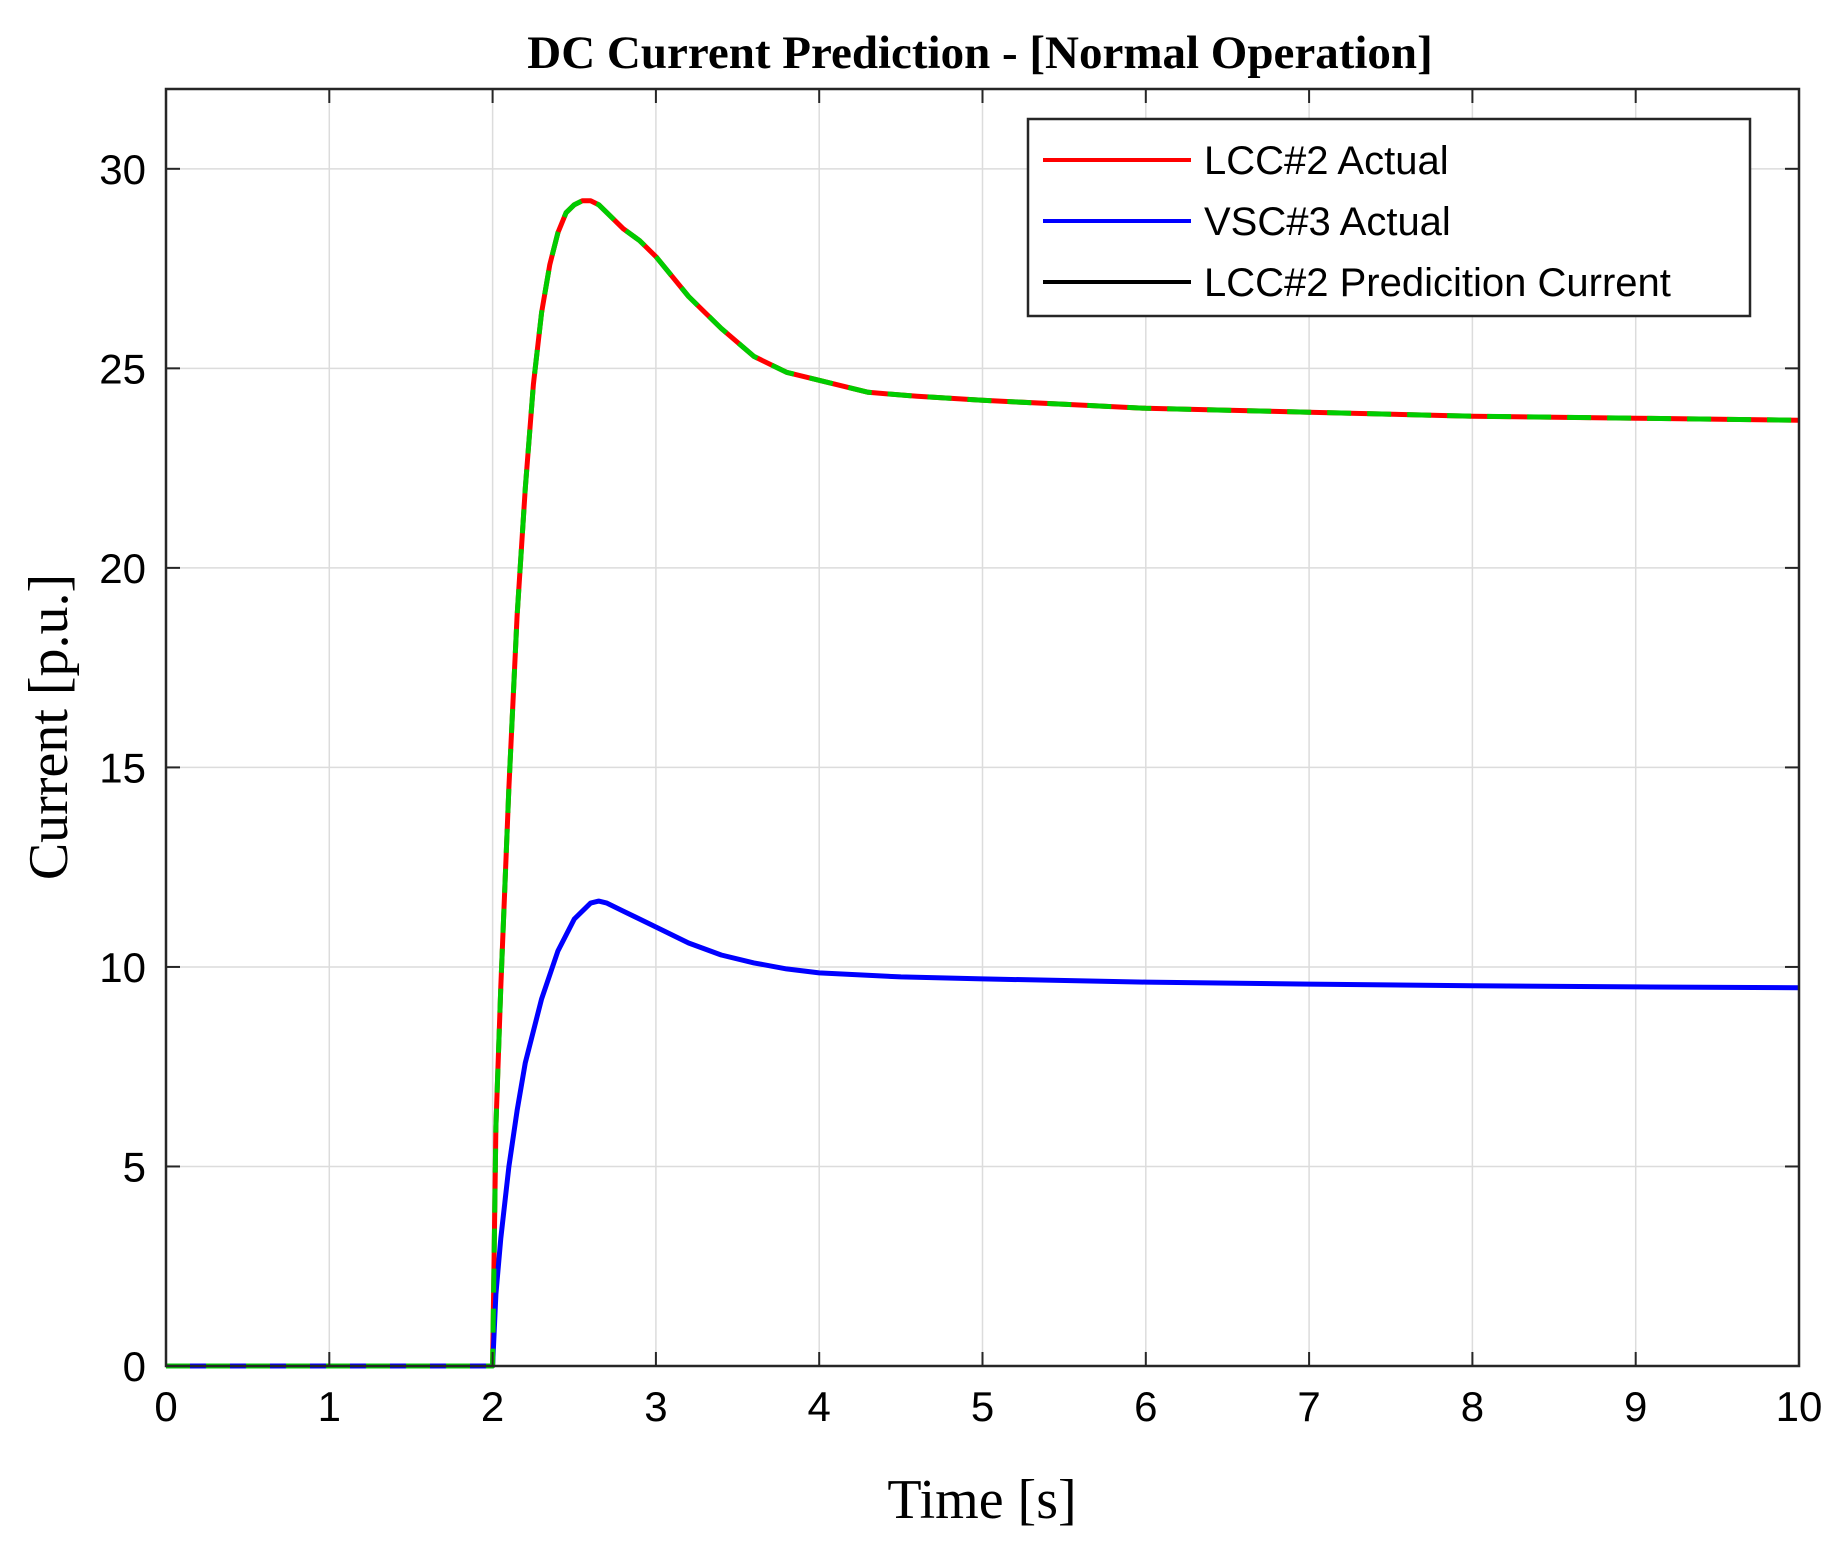 The height and width of the screenshot is (1553, 1841). I want to click on x-tick-label: 4, so click(819, 1406).